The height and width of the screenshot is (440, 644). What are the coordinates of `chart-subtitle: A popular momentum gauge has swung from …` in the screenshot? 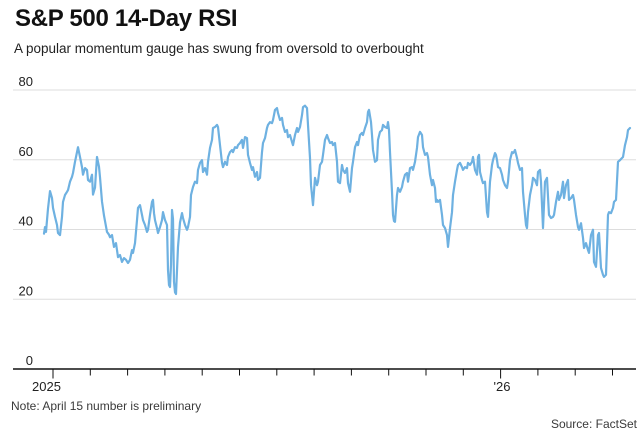 It's located at (219, 48).